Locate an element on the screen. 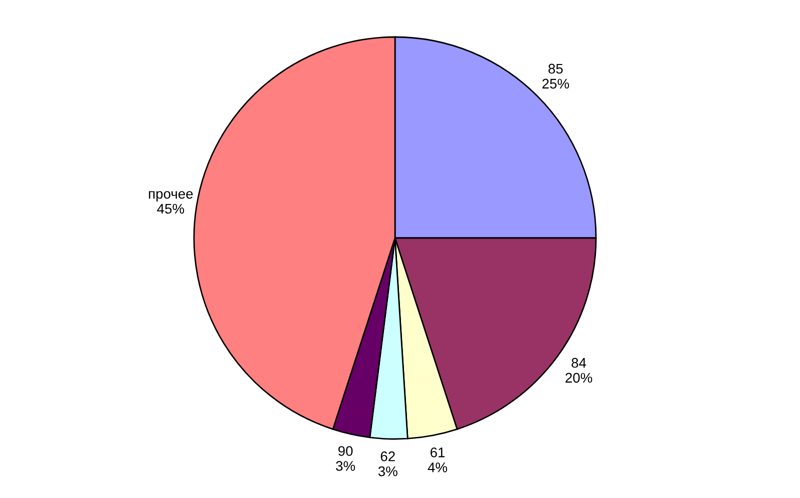  slice-label: прочее is located at coordinates (170, 196).